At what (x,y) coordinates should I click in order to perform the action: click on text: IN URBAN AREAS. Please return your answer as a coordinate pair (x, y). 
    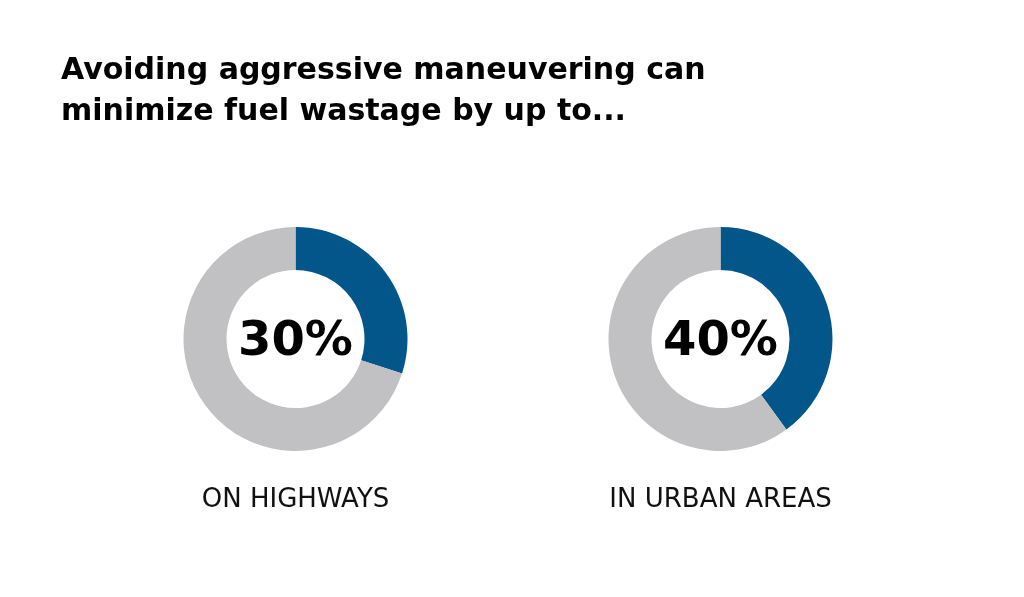
    Looking at the image, I should click on (720, 498).